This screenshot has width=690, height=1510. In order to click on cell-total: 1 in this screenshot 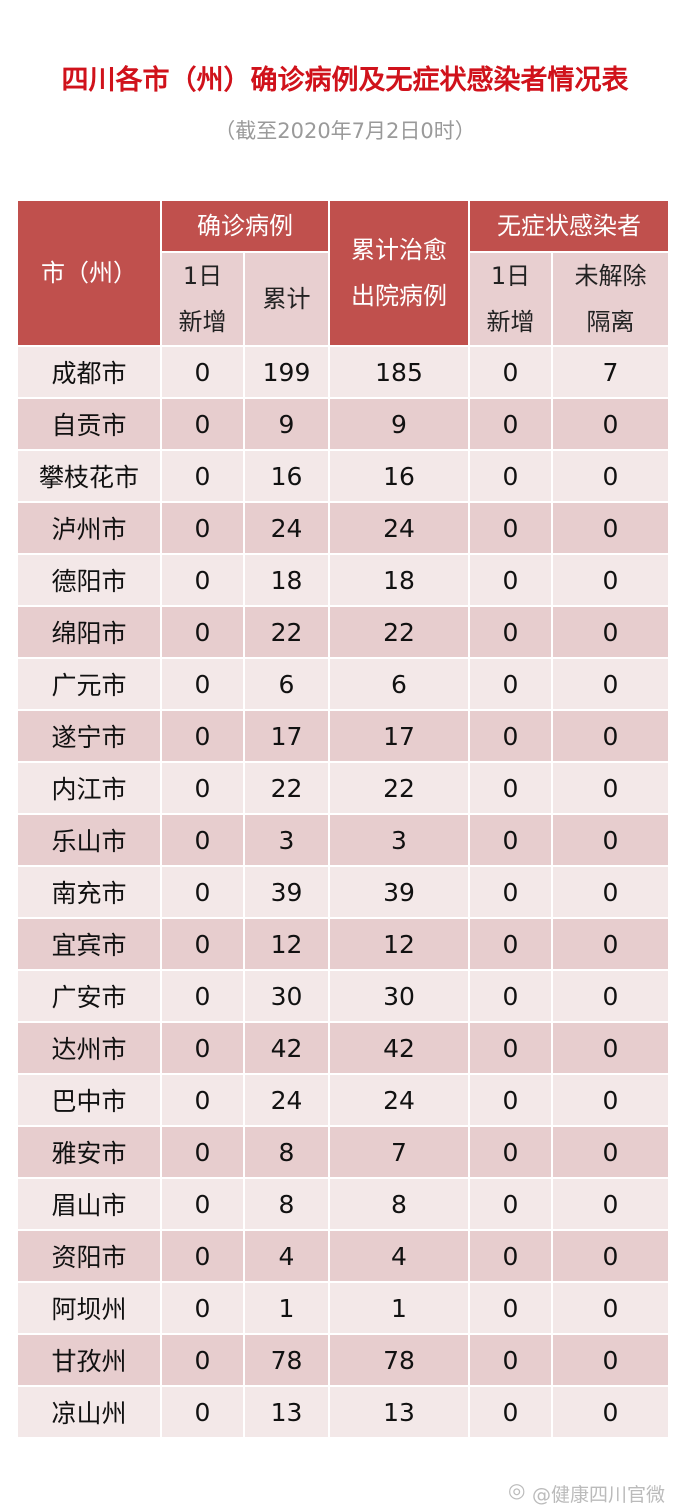, I will do `click(286, 1308)`.